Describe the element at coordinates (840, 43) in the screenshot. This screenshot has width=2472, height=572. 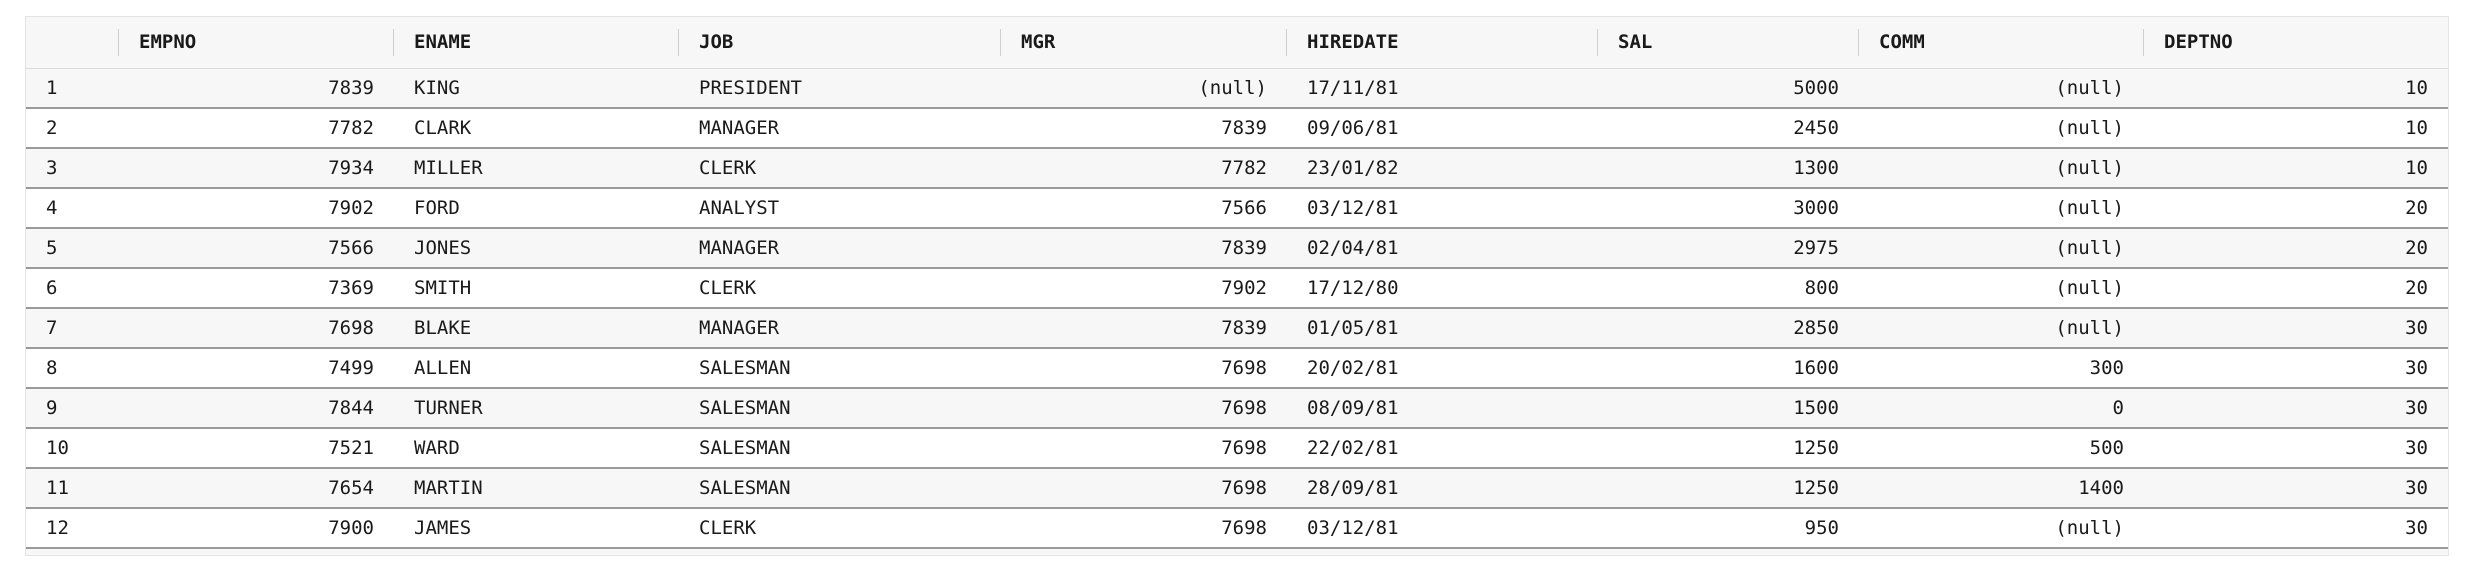
I see `column-header-job: JOB` at that location.